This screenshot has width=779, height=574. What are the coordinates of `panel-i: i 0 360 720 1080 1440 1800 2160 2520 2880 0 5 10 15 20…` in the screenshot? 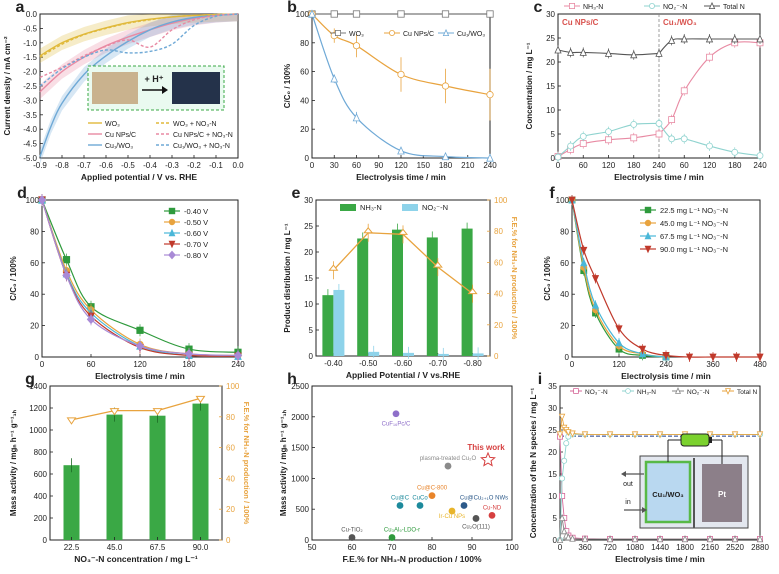 It's located at (649, 467).